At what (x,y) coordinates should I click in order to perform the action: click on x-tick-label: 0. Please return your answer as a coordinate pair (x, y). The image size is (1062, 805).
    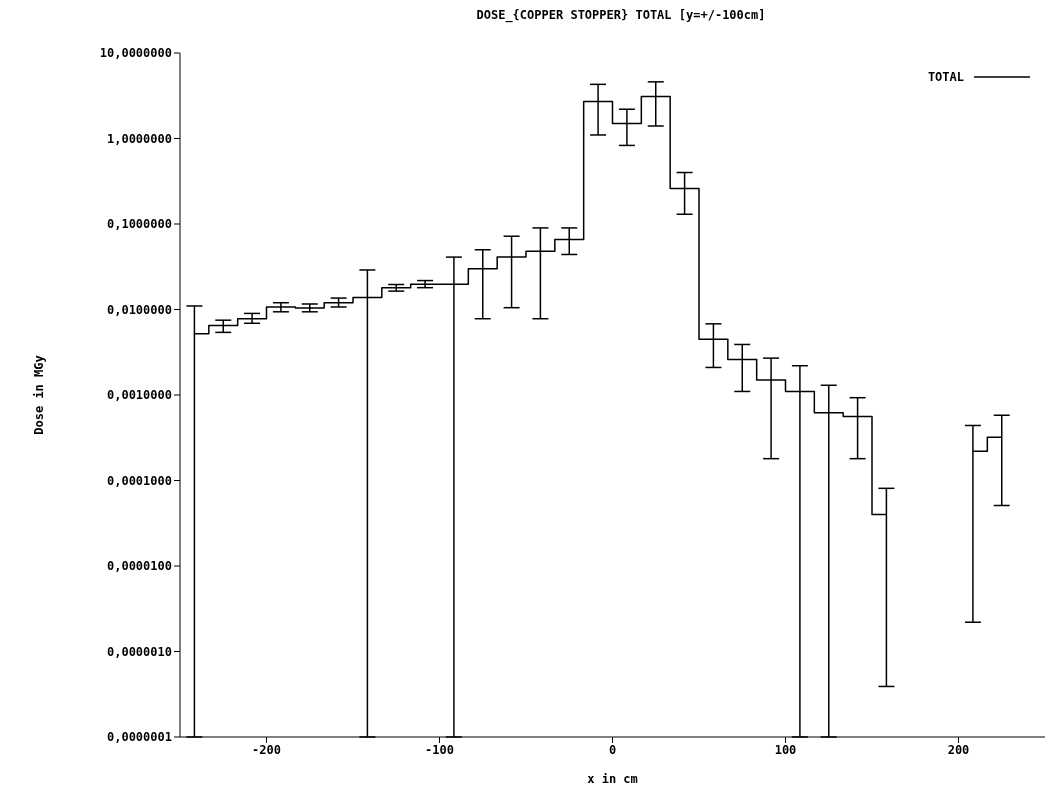
    Looking at the image, I should click on (612, 749).